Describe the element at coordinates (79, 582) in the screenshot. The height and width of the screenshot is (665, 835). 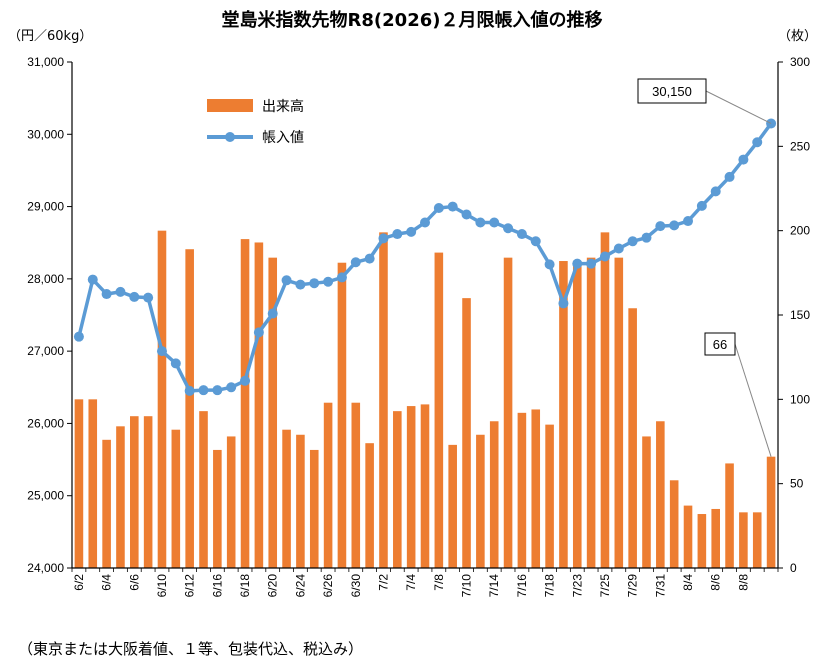
I see `x-tick-label: 6/2` at that location.